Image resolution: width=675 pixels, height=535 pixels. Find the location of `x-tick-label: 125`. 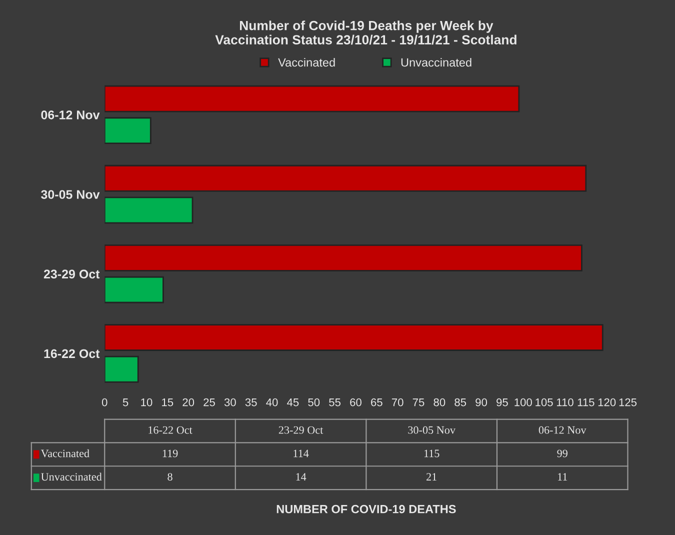

x-tick-label: 125 is located at coordinates (628, 402).